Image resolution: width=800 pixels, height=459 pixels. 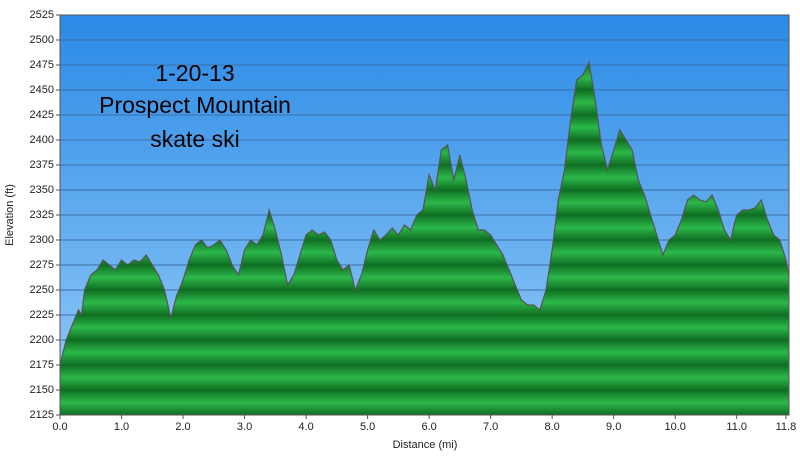 What do you see at coordinates (42, 215) in the screenshot?
I see `y-tick-label: 2325` at bounding box center [42, 215].